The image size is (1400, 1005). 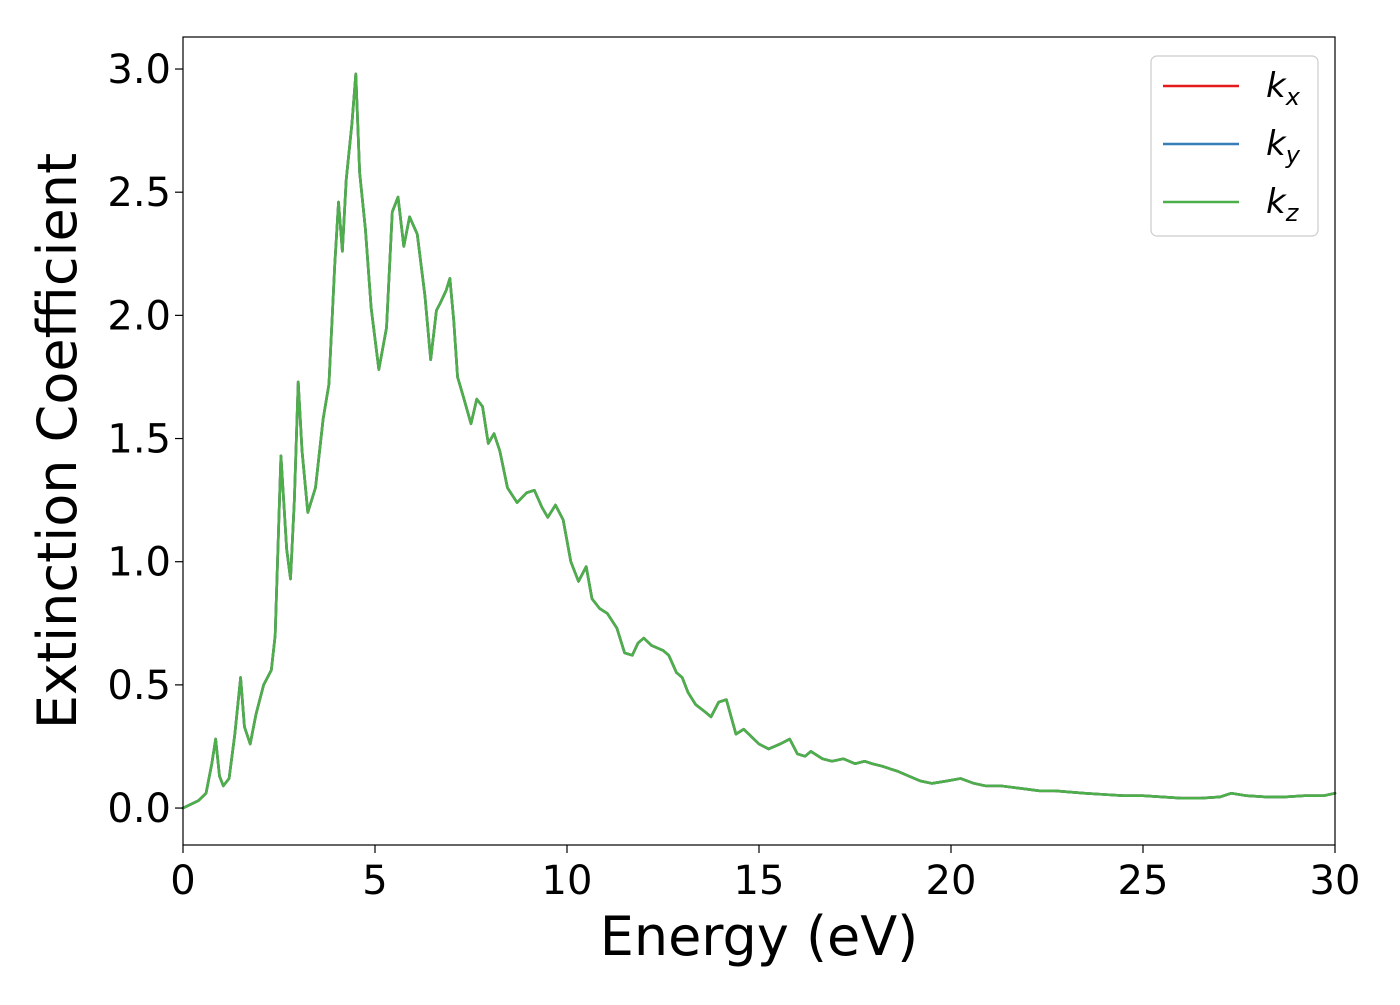 I want to click on y-tick-label: 2.0, so click(x=139, y=316).